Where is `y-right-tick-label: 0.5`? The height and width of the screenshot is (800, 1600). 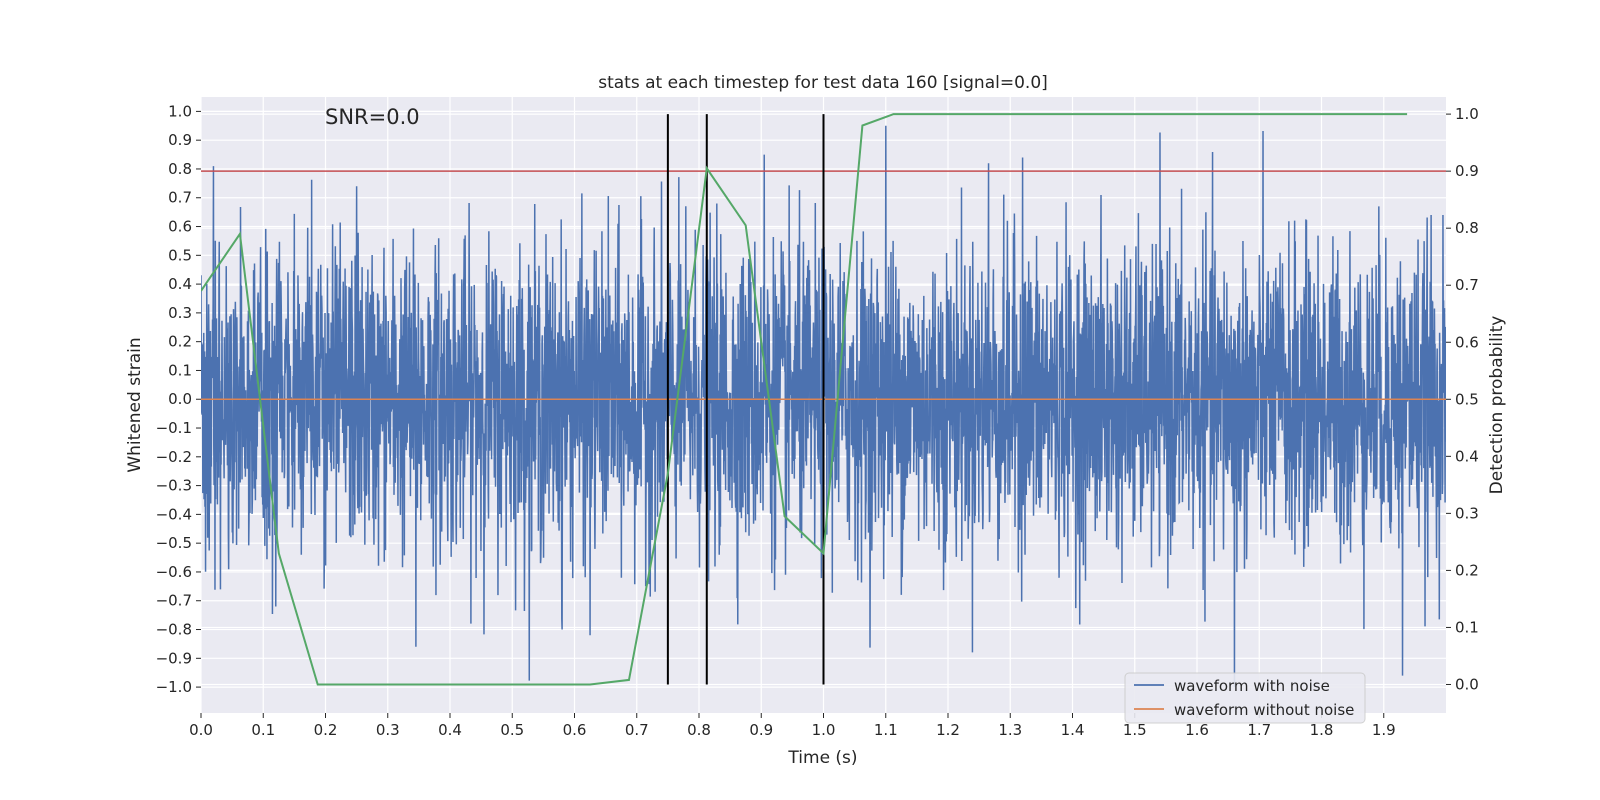
y-right-tick-label: 0.5 is located at coordinates (1467, 399).